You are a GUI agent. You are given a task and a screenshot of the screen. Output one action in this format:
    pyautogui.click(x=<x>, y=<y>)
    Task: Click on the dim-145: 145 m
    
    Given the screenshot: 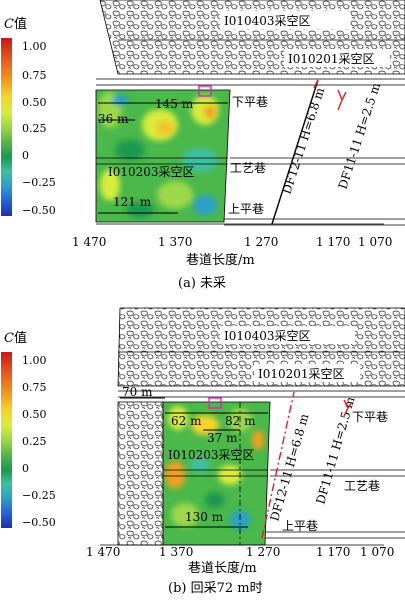 What is the action you would take?
    pyautogui.click(x=174, y=104)
    